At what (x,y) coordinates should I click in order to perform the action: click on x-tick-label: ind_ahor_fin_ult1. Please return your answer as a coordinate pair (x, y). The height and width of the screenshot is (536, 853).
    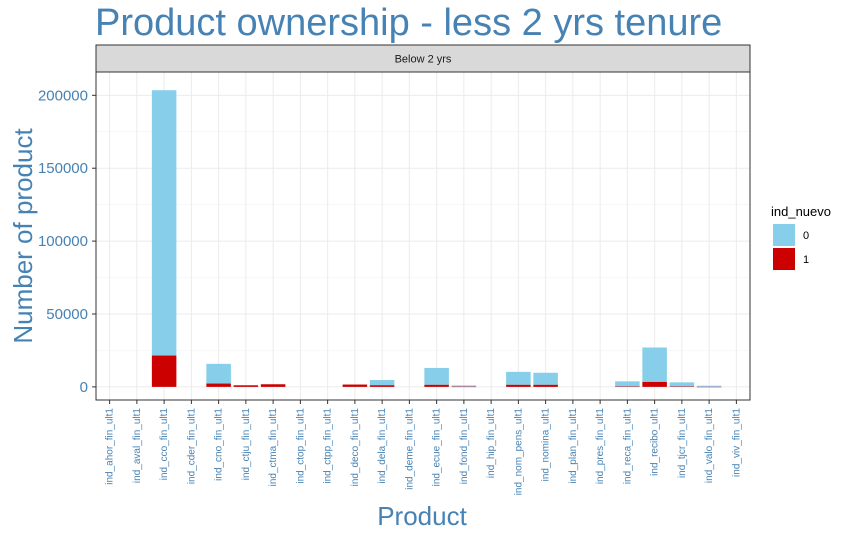
    Looking at the image, I should click on (110, 446).